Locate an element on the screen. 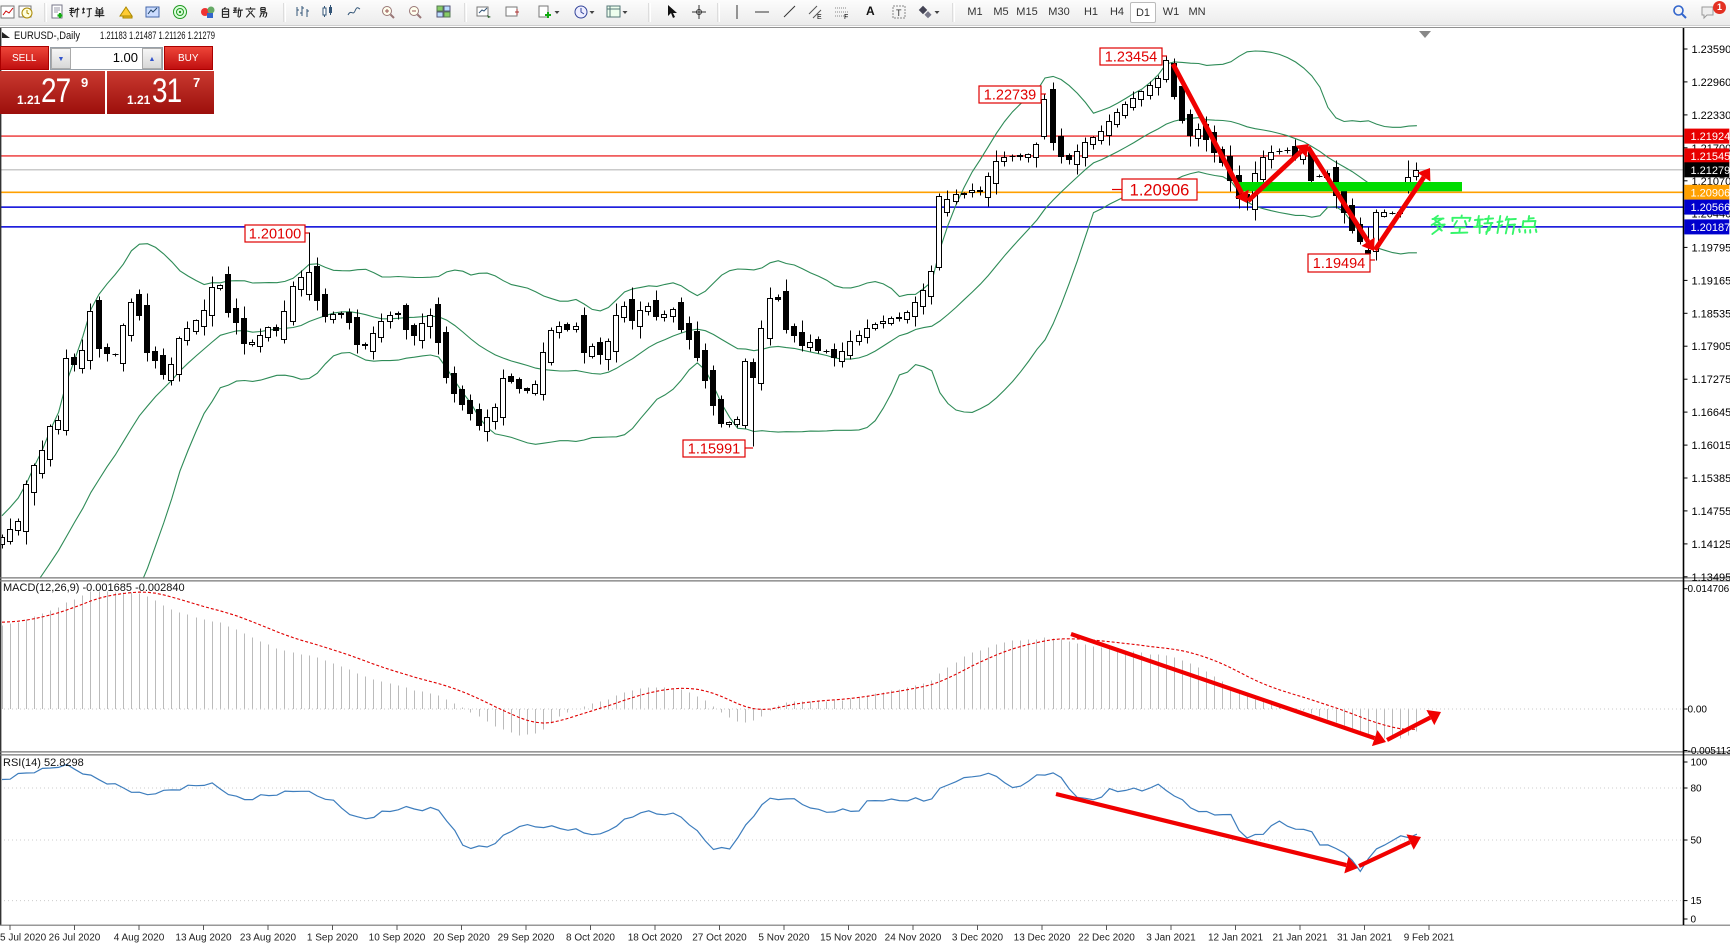 The width and height of the screenshot is (1730, 945). svg-text: EURUSD-,Daily is located at coordinates (47, 36).